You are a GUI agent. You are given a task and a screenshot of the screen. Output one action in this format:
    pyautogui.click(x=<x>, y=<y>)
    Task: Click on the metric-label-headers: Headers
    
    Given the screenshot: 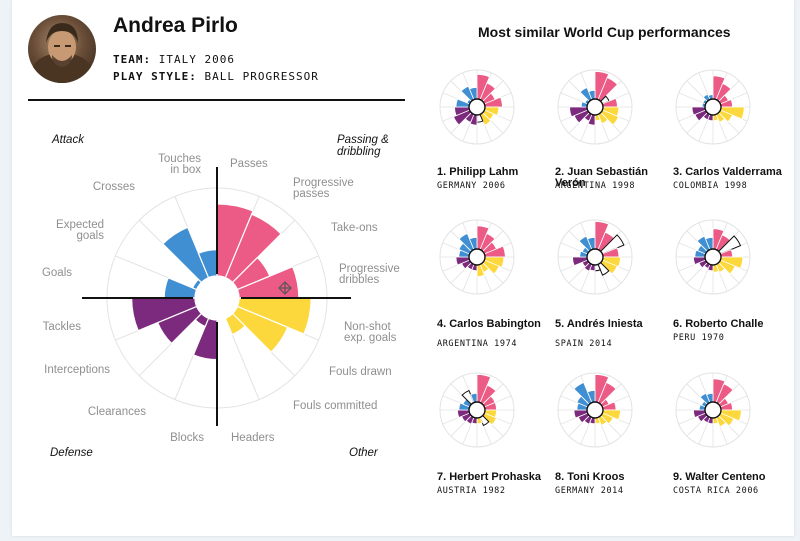 What is the action you would take?
    pyautogui.click(x=253, y=438)
    